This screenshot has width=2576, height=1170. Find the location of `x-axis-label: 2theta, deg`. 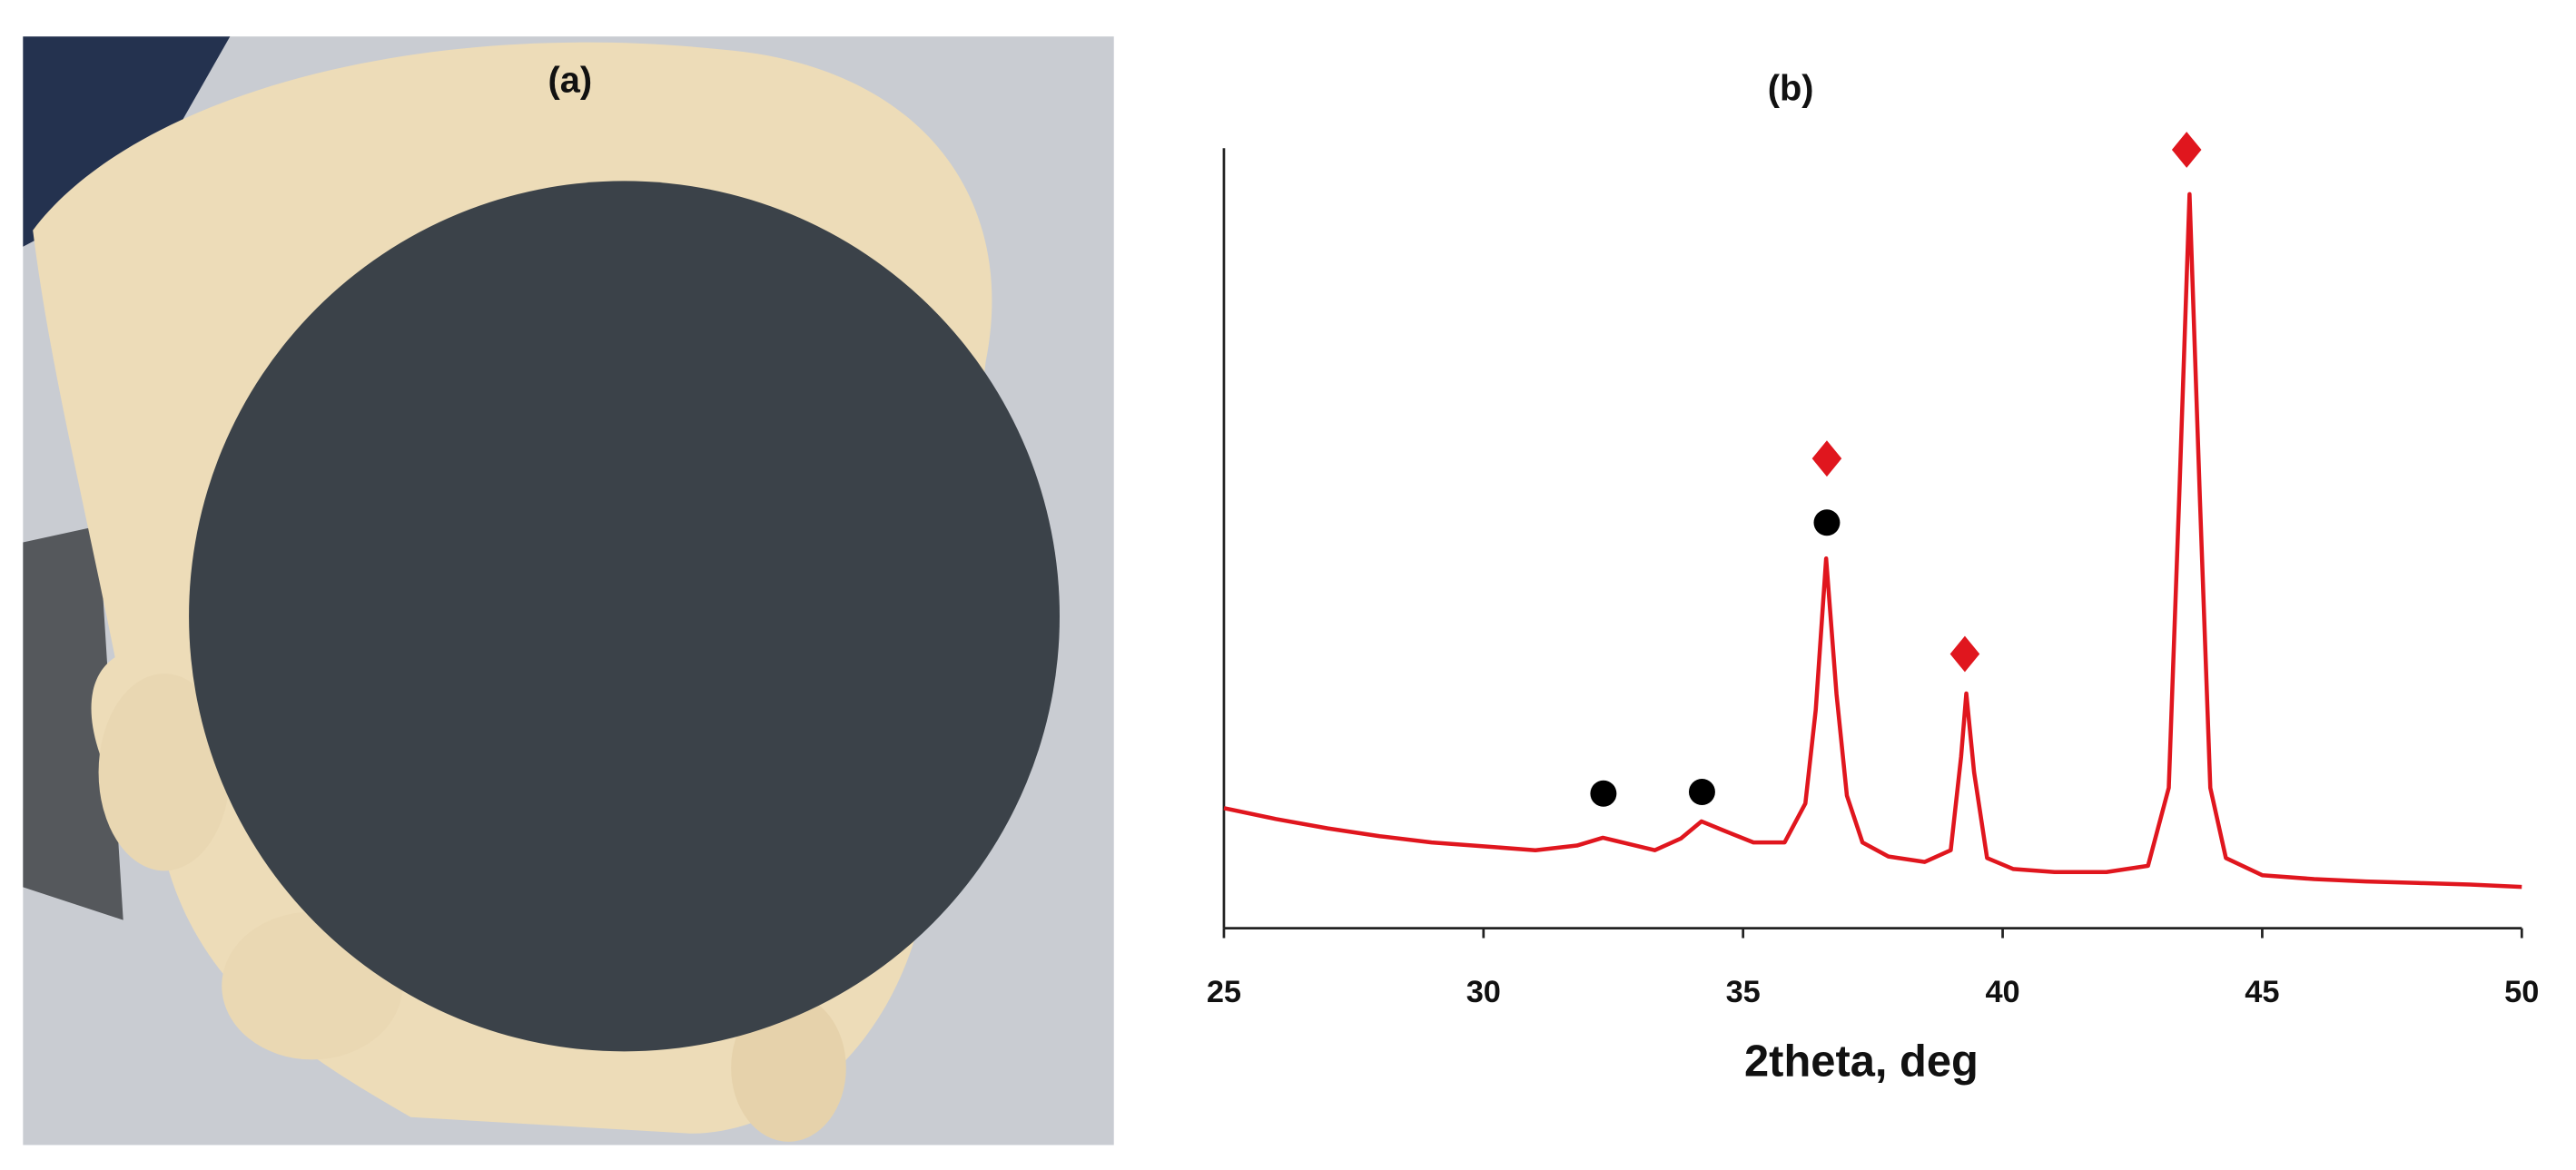

x-axis-label: 2theta, deg is located at coordinates (1862, 1061).